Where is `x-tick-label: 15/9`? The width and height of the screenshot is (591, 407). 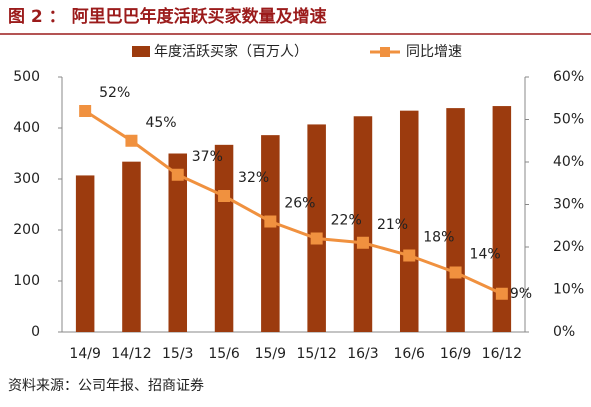 x-tick-label: 15/9 is located at coordinates (270, 354).